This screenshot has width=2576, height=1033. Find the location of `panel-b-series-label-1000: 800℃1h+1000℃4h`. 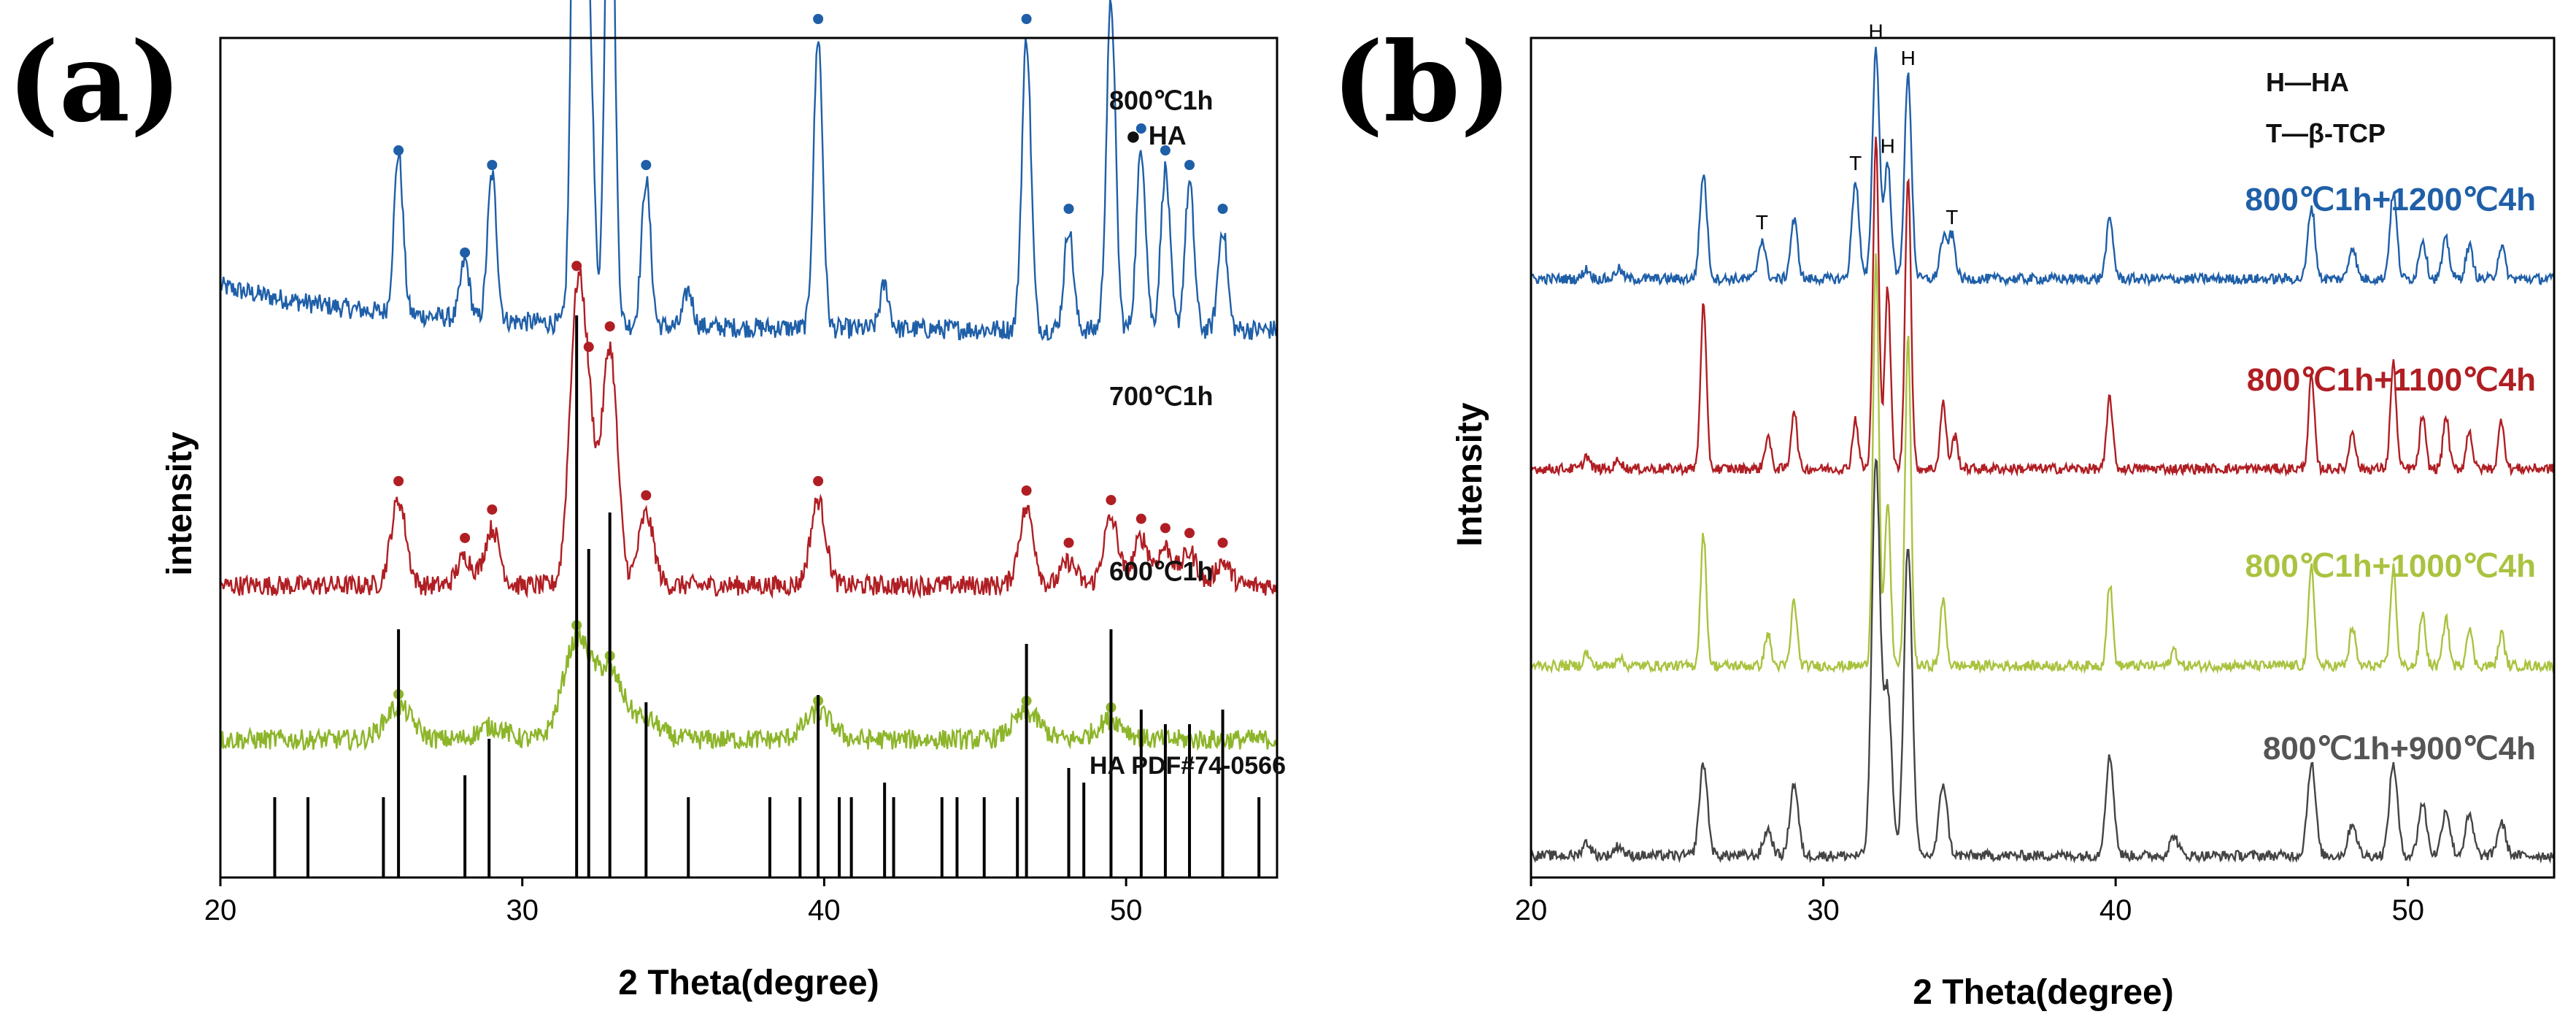

panel-b-series-label-1000: 800℃1h+1000℃4h is located at coordinates (2390, 566).